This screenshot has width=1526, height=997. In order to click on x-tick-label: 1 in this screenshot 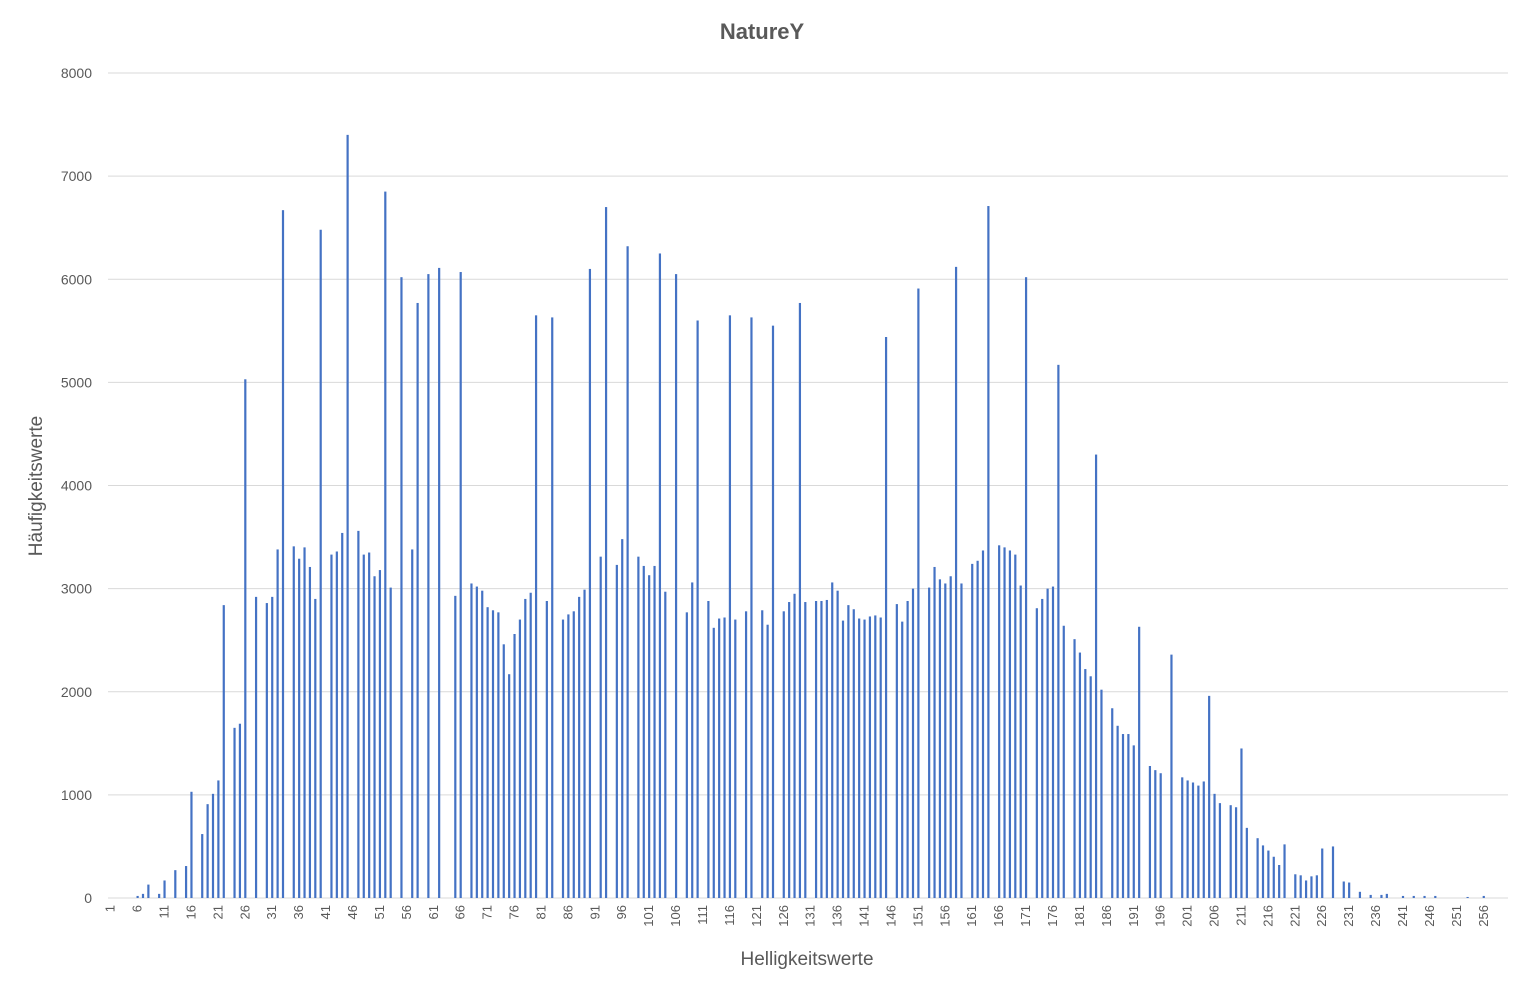, I will do `click(110, 908)`.